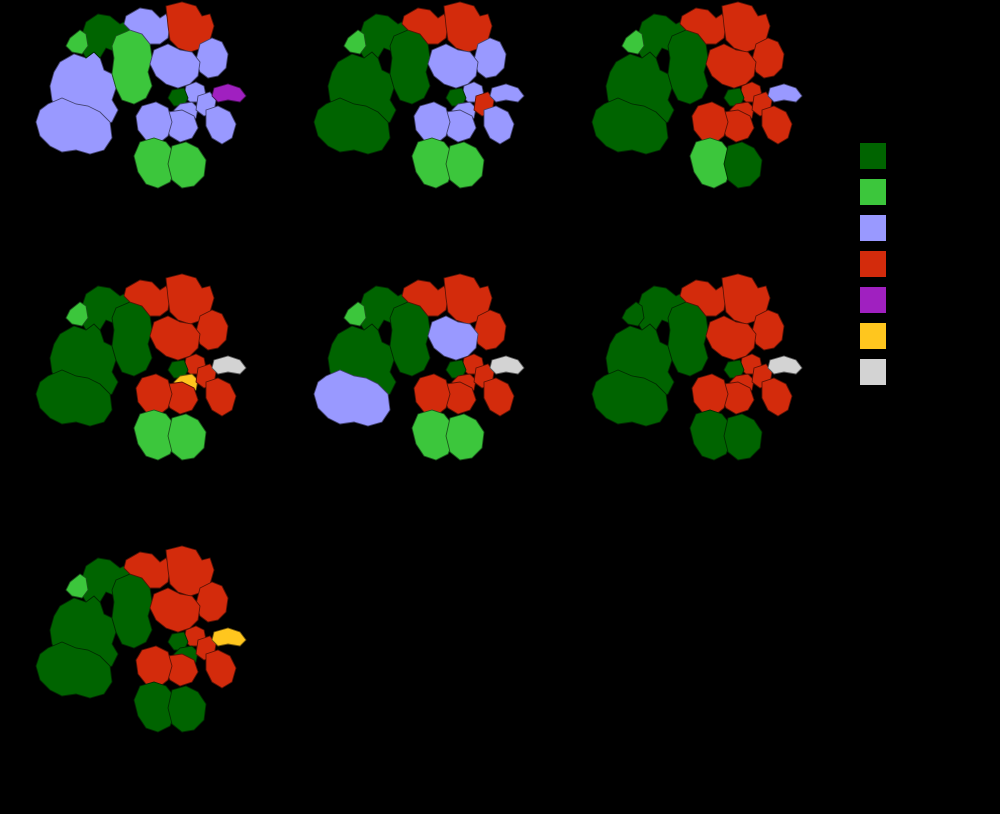  I want to click on legend, so click(925, 264).